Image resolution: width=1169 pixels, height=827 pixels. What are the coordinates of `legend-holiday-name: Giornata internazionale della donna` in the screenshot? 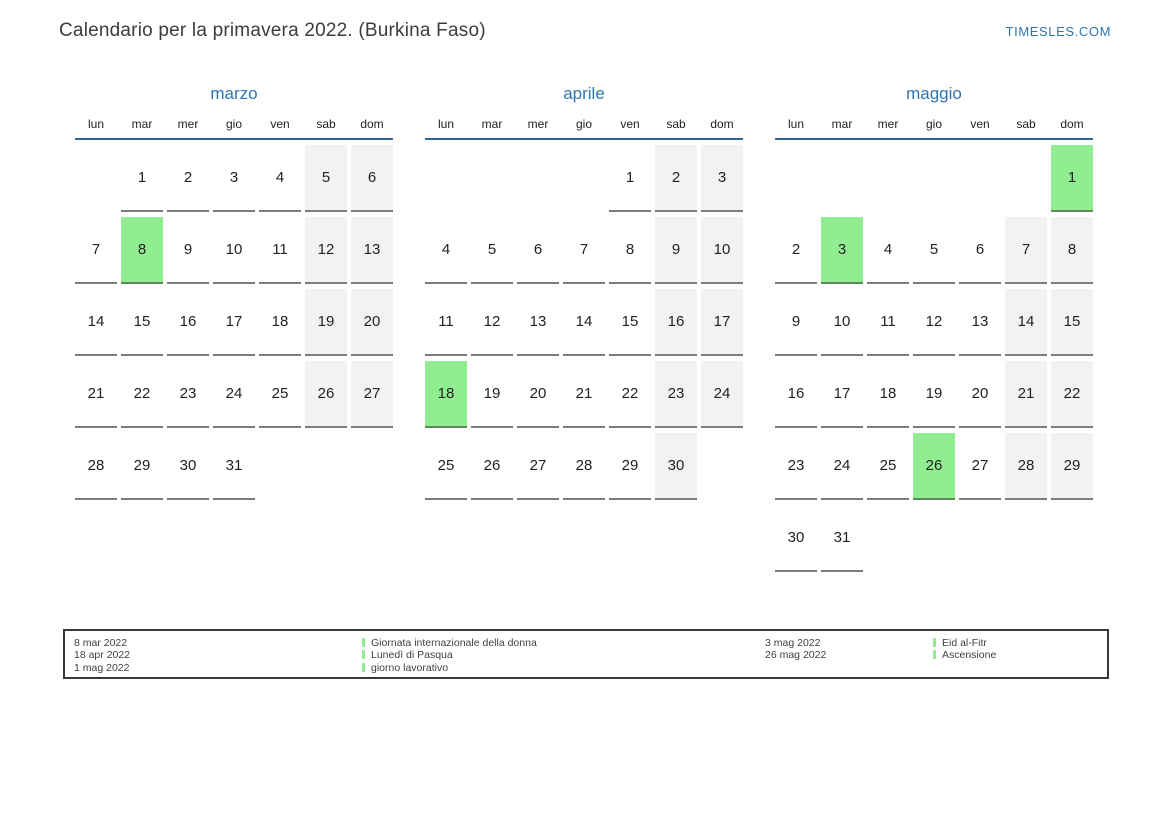 It's located at (449, 643).